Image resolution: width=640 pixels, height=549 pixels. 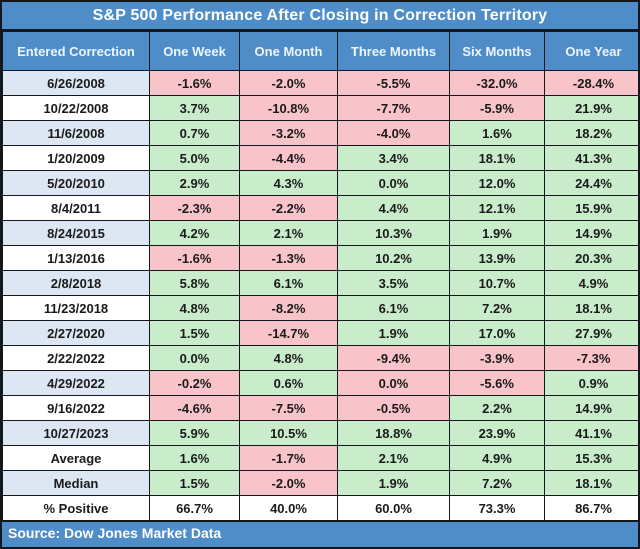 What do you see at coordinates (320, 458) in the screenshot?
I see `summary-row-average: Average 1.6% -1.7% 2.1% 4.9% 15.3%` at bounding box center [320, 458].